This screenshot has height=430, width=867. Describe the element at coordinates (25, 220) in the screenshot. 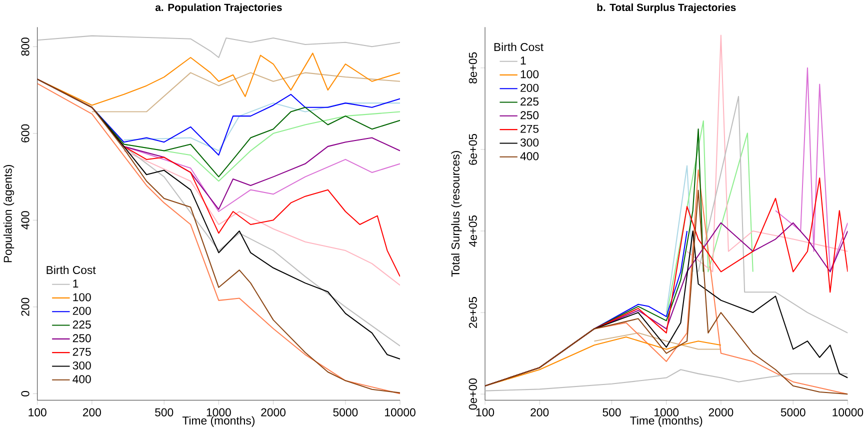

I see `y-tick-label: 400` at that location.